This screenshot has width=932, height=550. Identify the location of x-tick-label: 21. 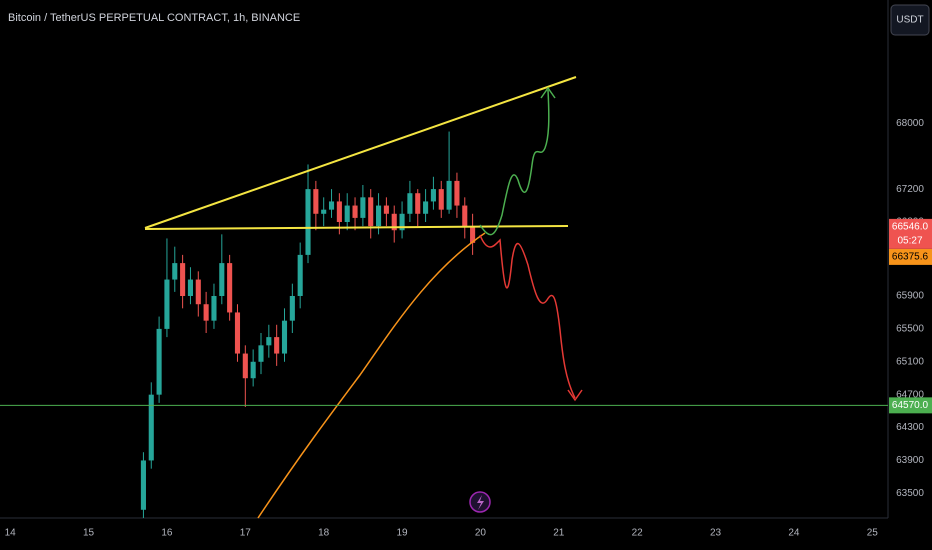
(559, 533).